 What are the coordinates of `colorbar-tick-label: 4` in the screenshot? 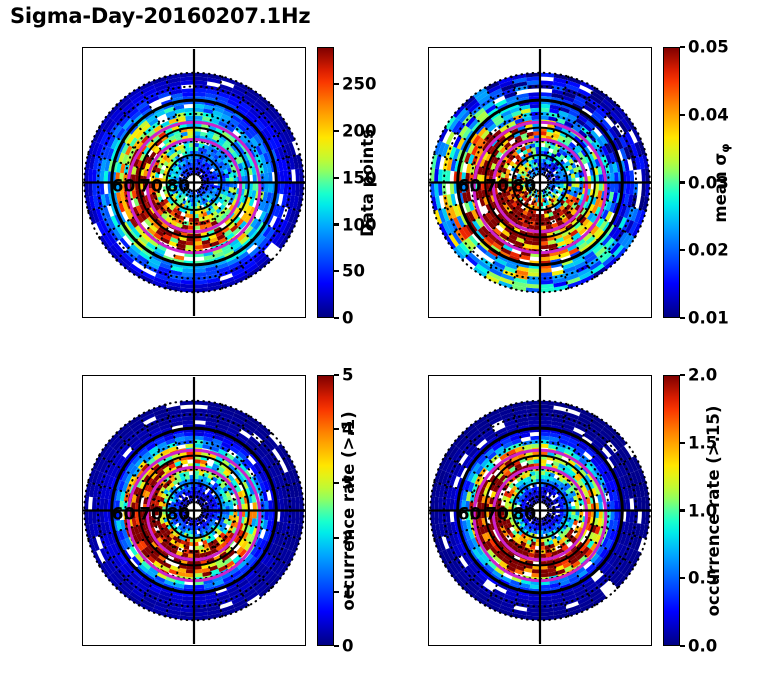 It's located at (348, 429).